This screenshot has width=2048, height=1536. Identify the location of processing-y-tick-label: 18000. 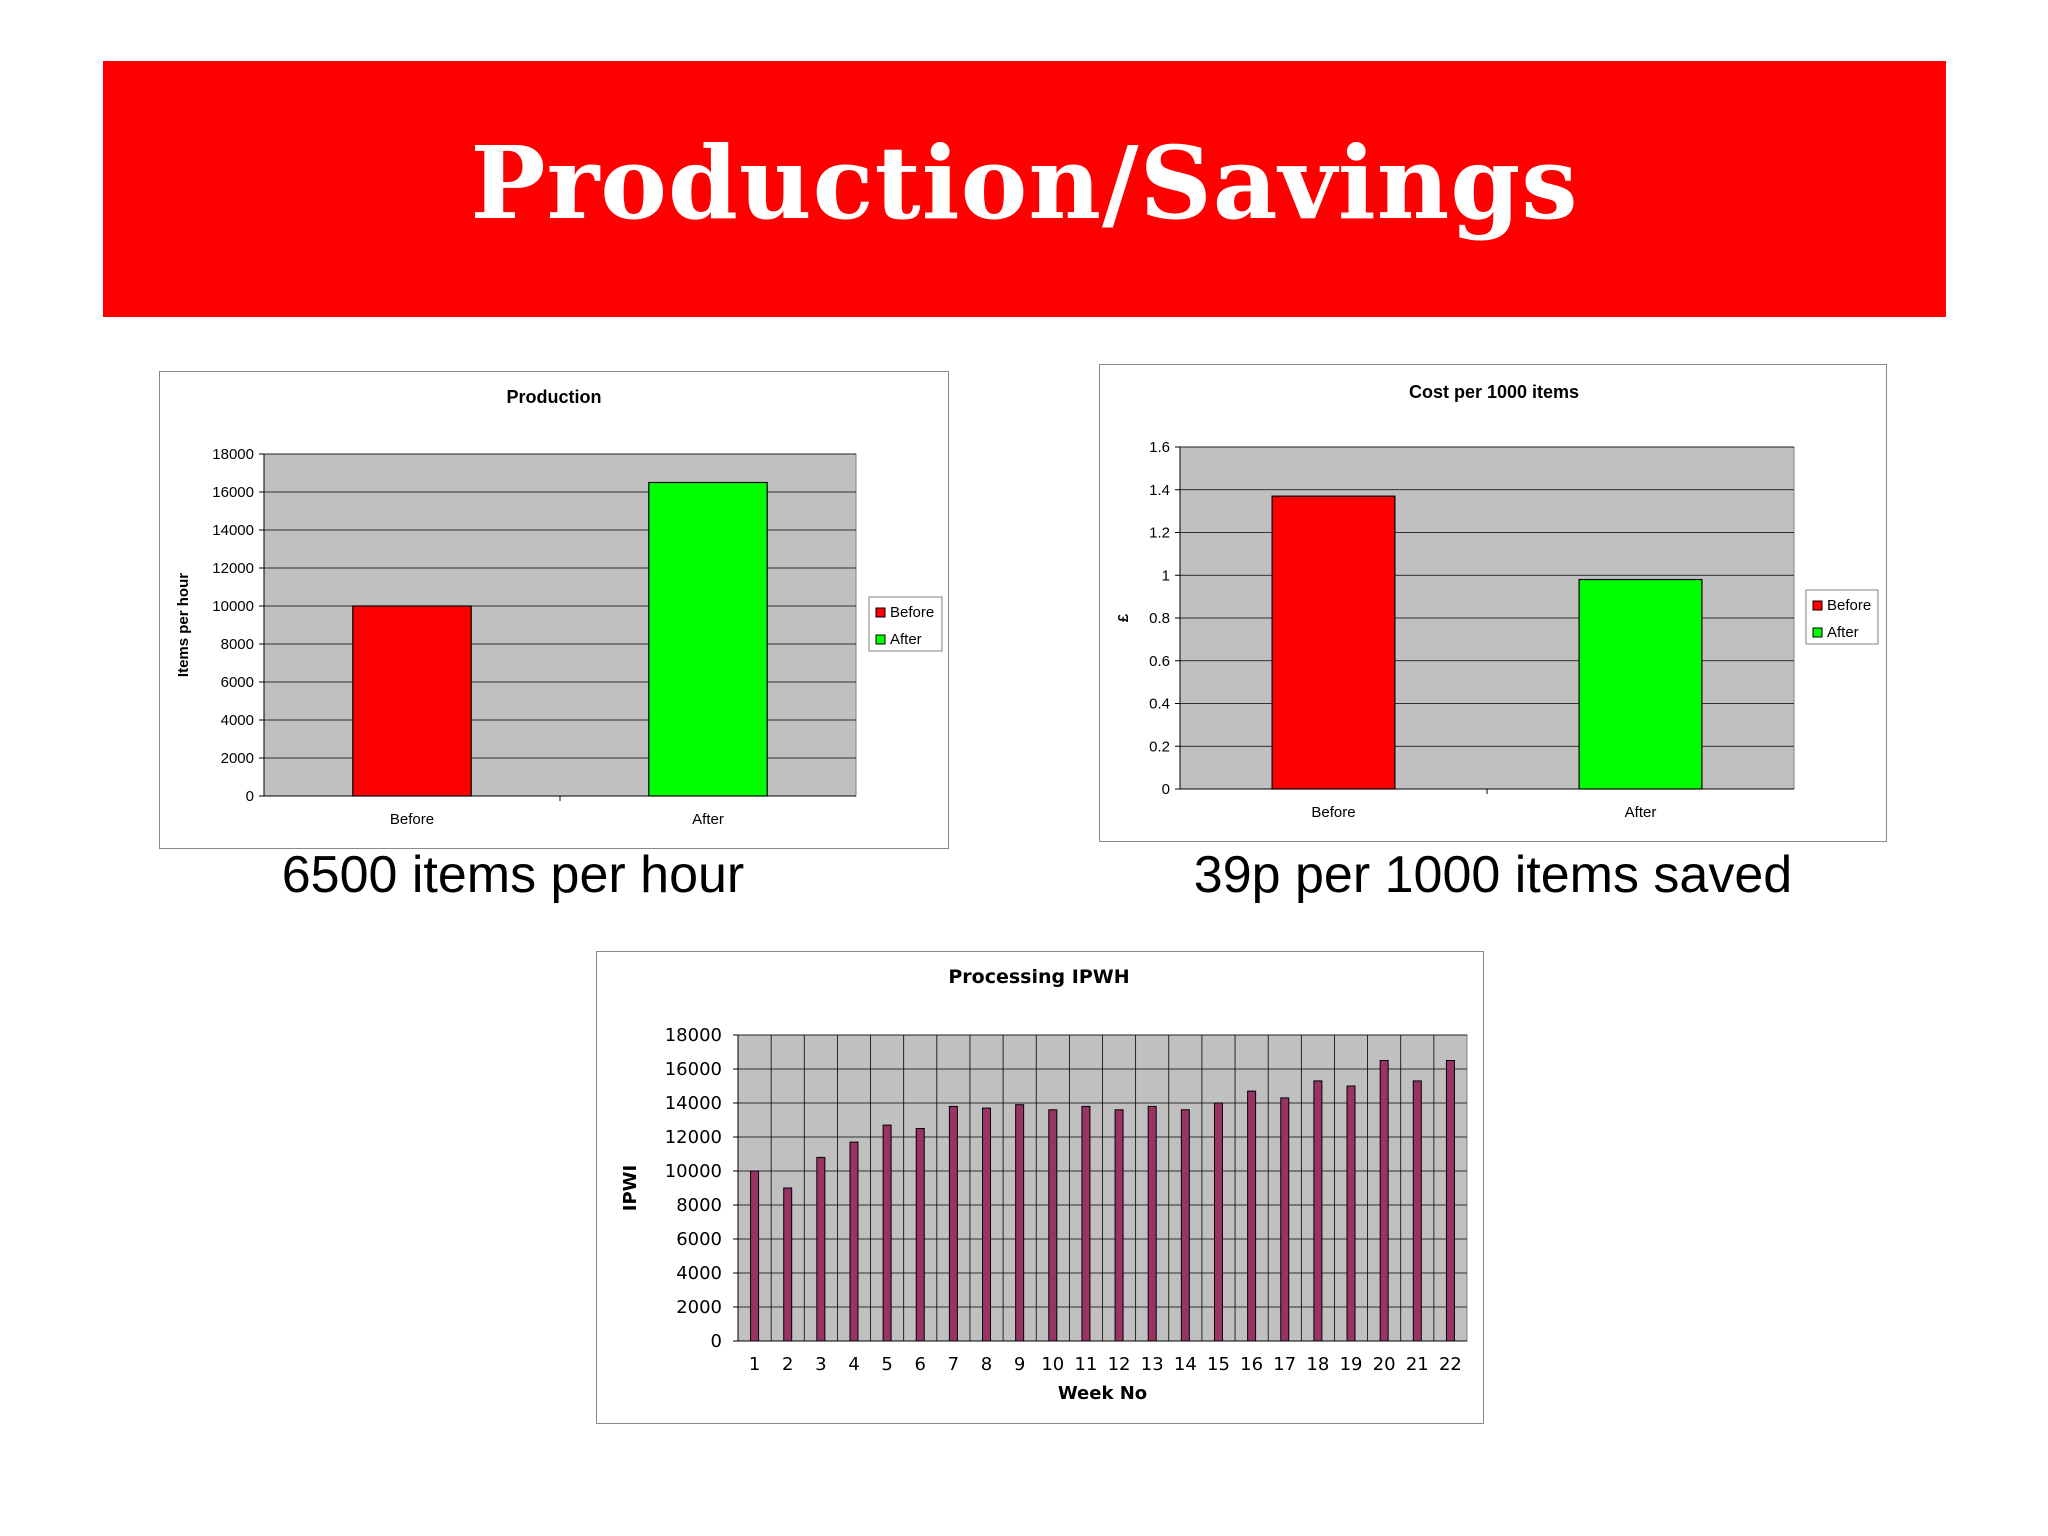
(693, 1035).